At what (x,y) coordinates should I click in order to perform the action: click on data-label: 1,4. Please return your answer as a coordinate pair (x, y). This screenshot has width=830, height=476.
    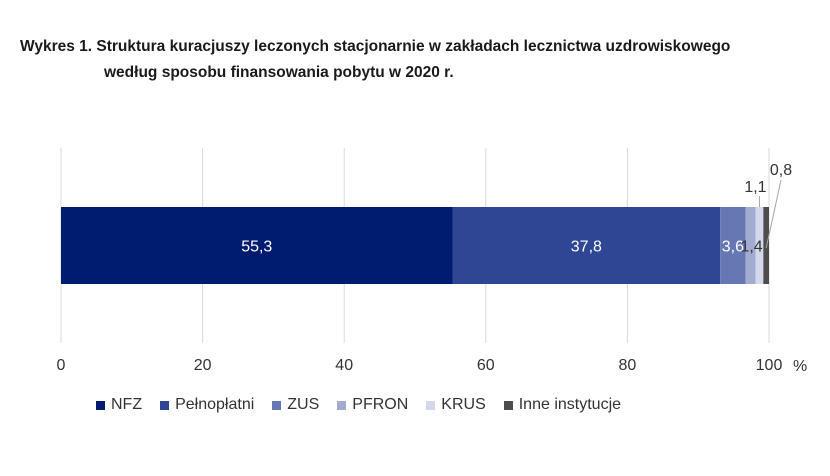
    Looking at the image, I should click on (751, 247).